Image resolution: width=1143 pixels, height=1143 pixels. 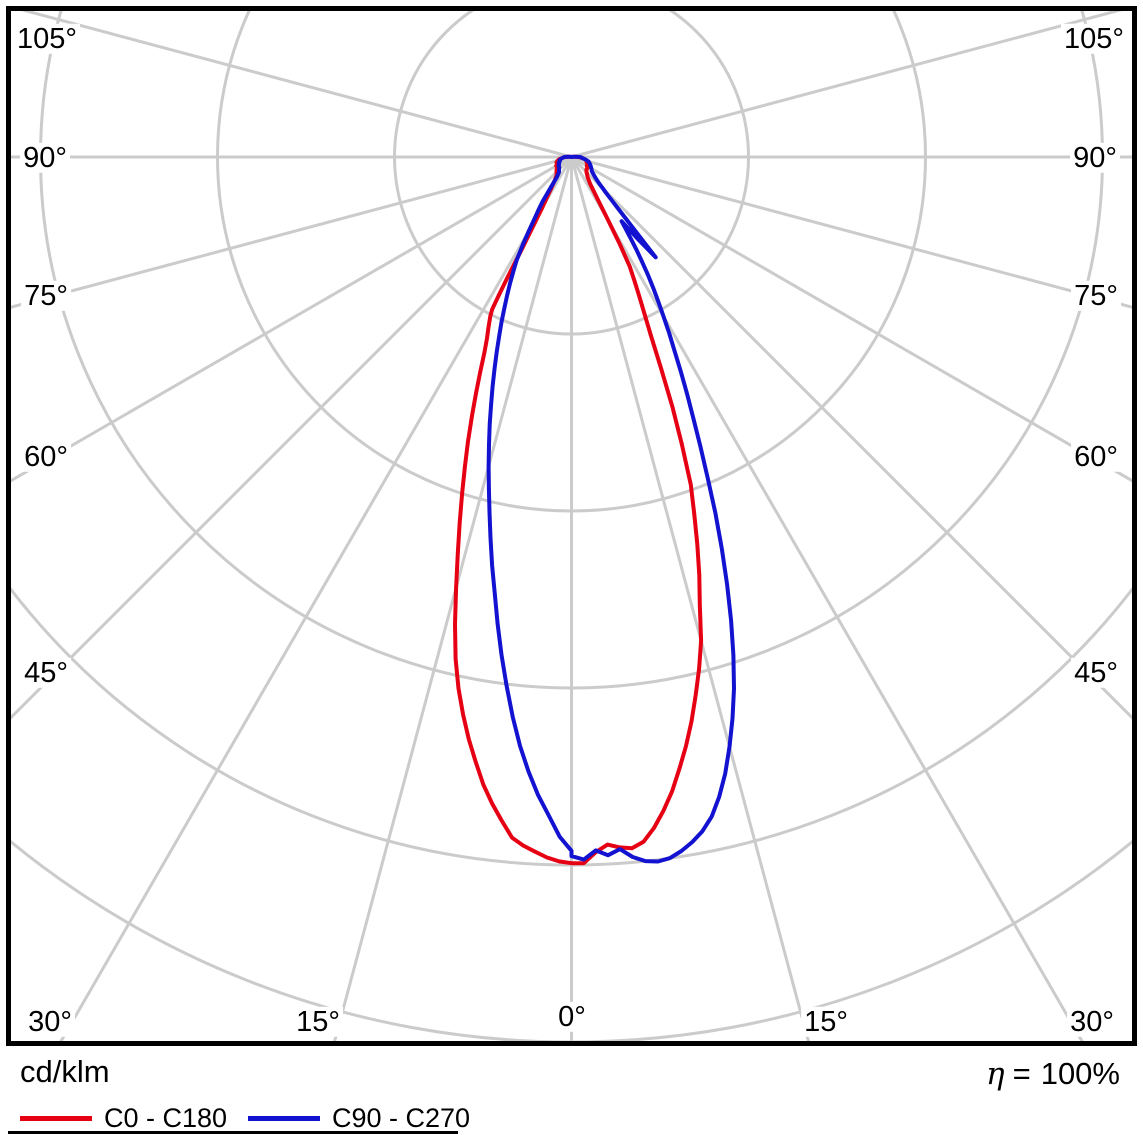 What do you see at coordinates (166, 1117) in the screenshot?
I see `legend-label-c0-c180: C0 - C180` at bounding box center [166, 1117].